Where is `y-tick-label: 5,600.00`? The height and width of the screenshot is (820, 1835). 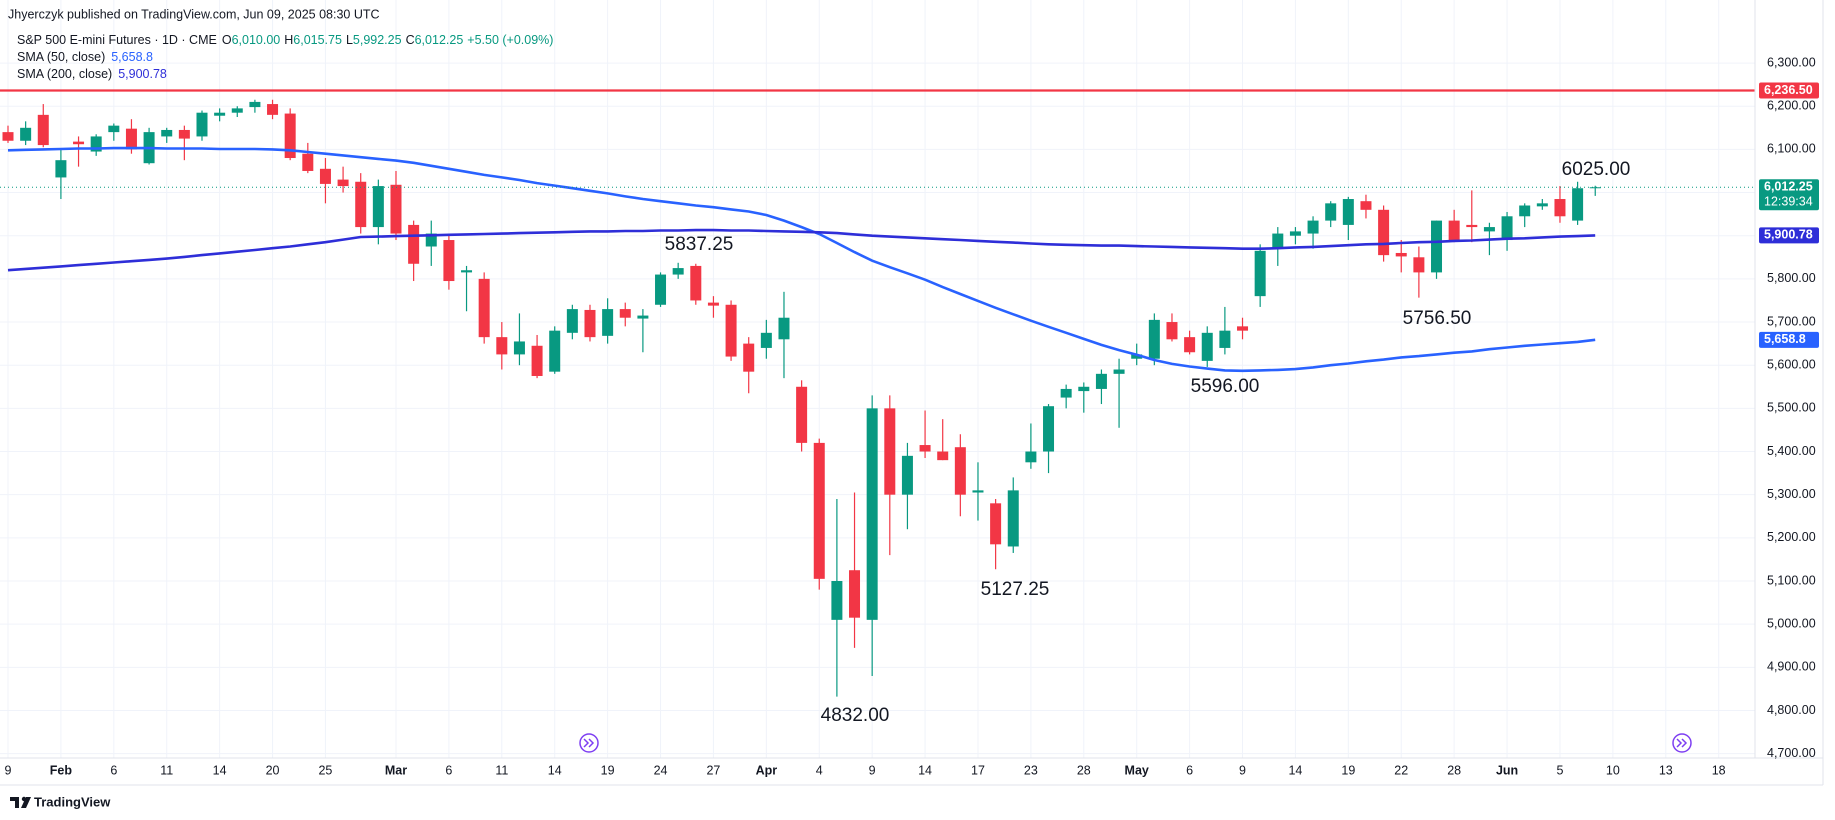 y-tick-label: 5,600.00 is located at coordinates (1791, 364).